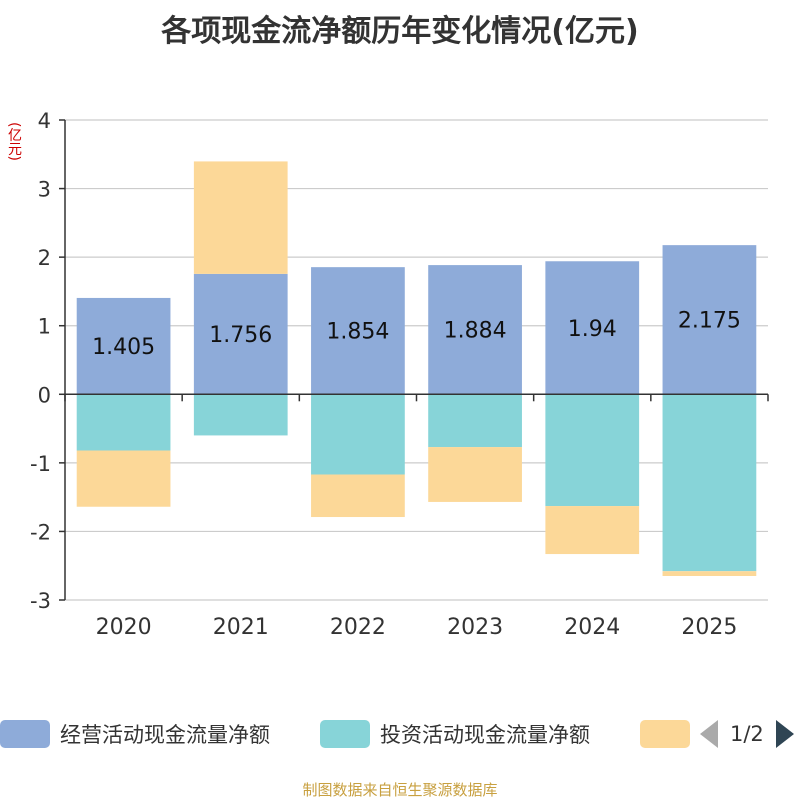 This screenshot has width=800, height=800. What do you see at coordinates (40, 601) in the screenshot?
I see `y-tick-label: -3` at bounding box center [40, 601].